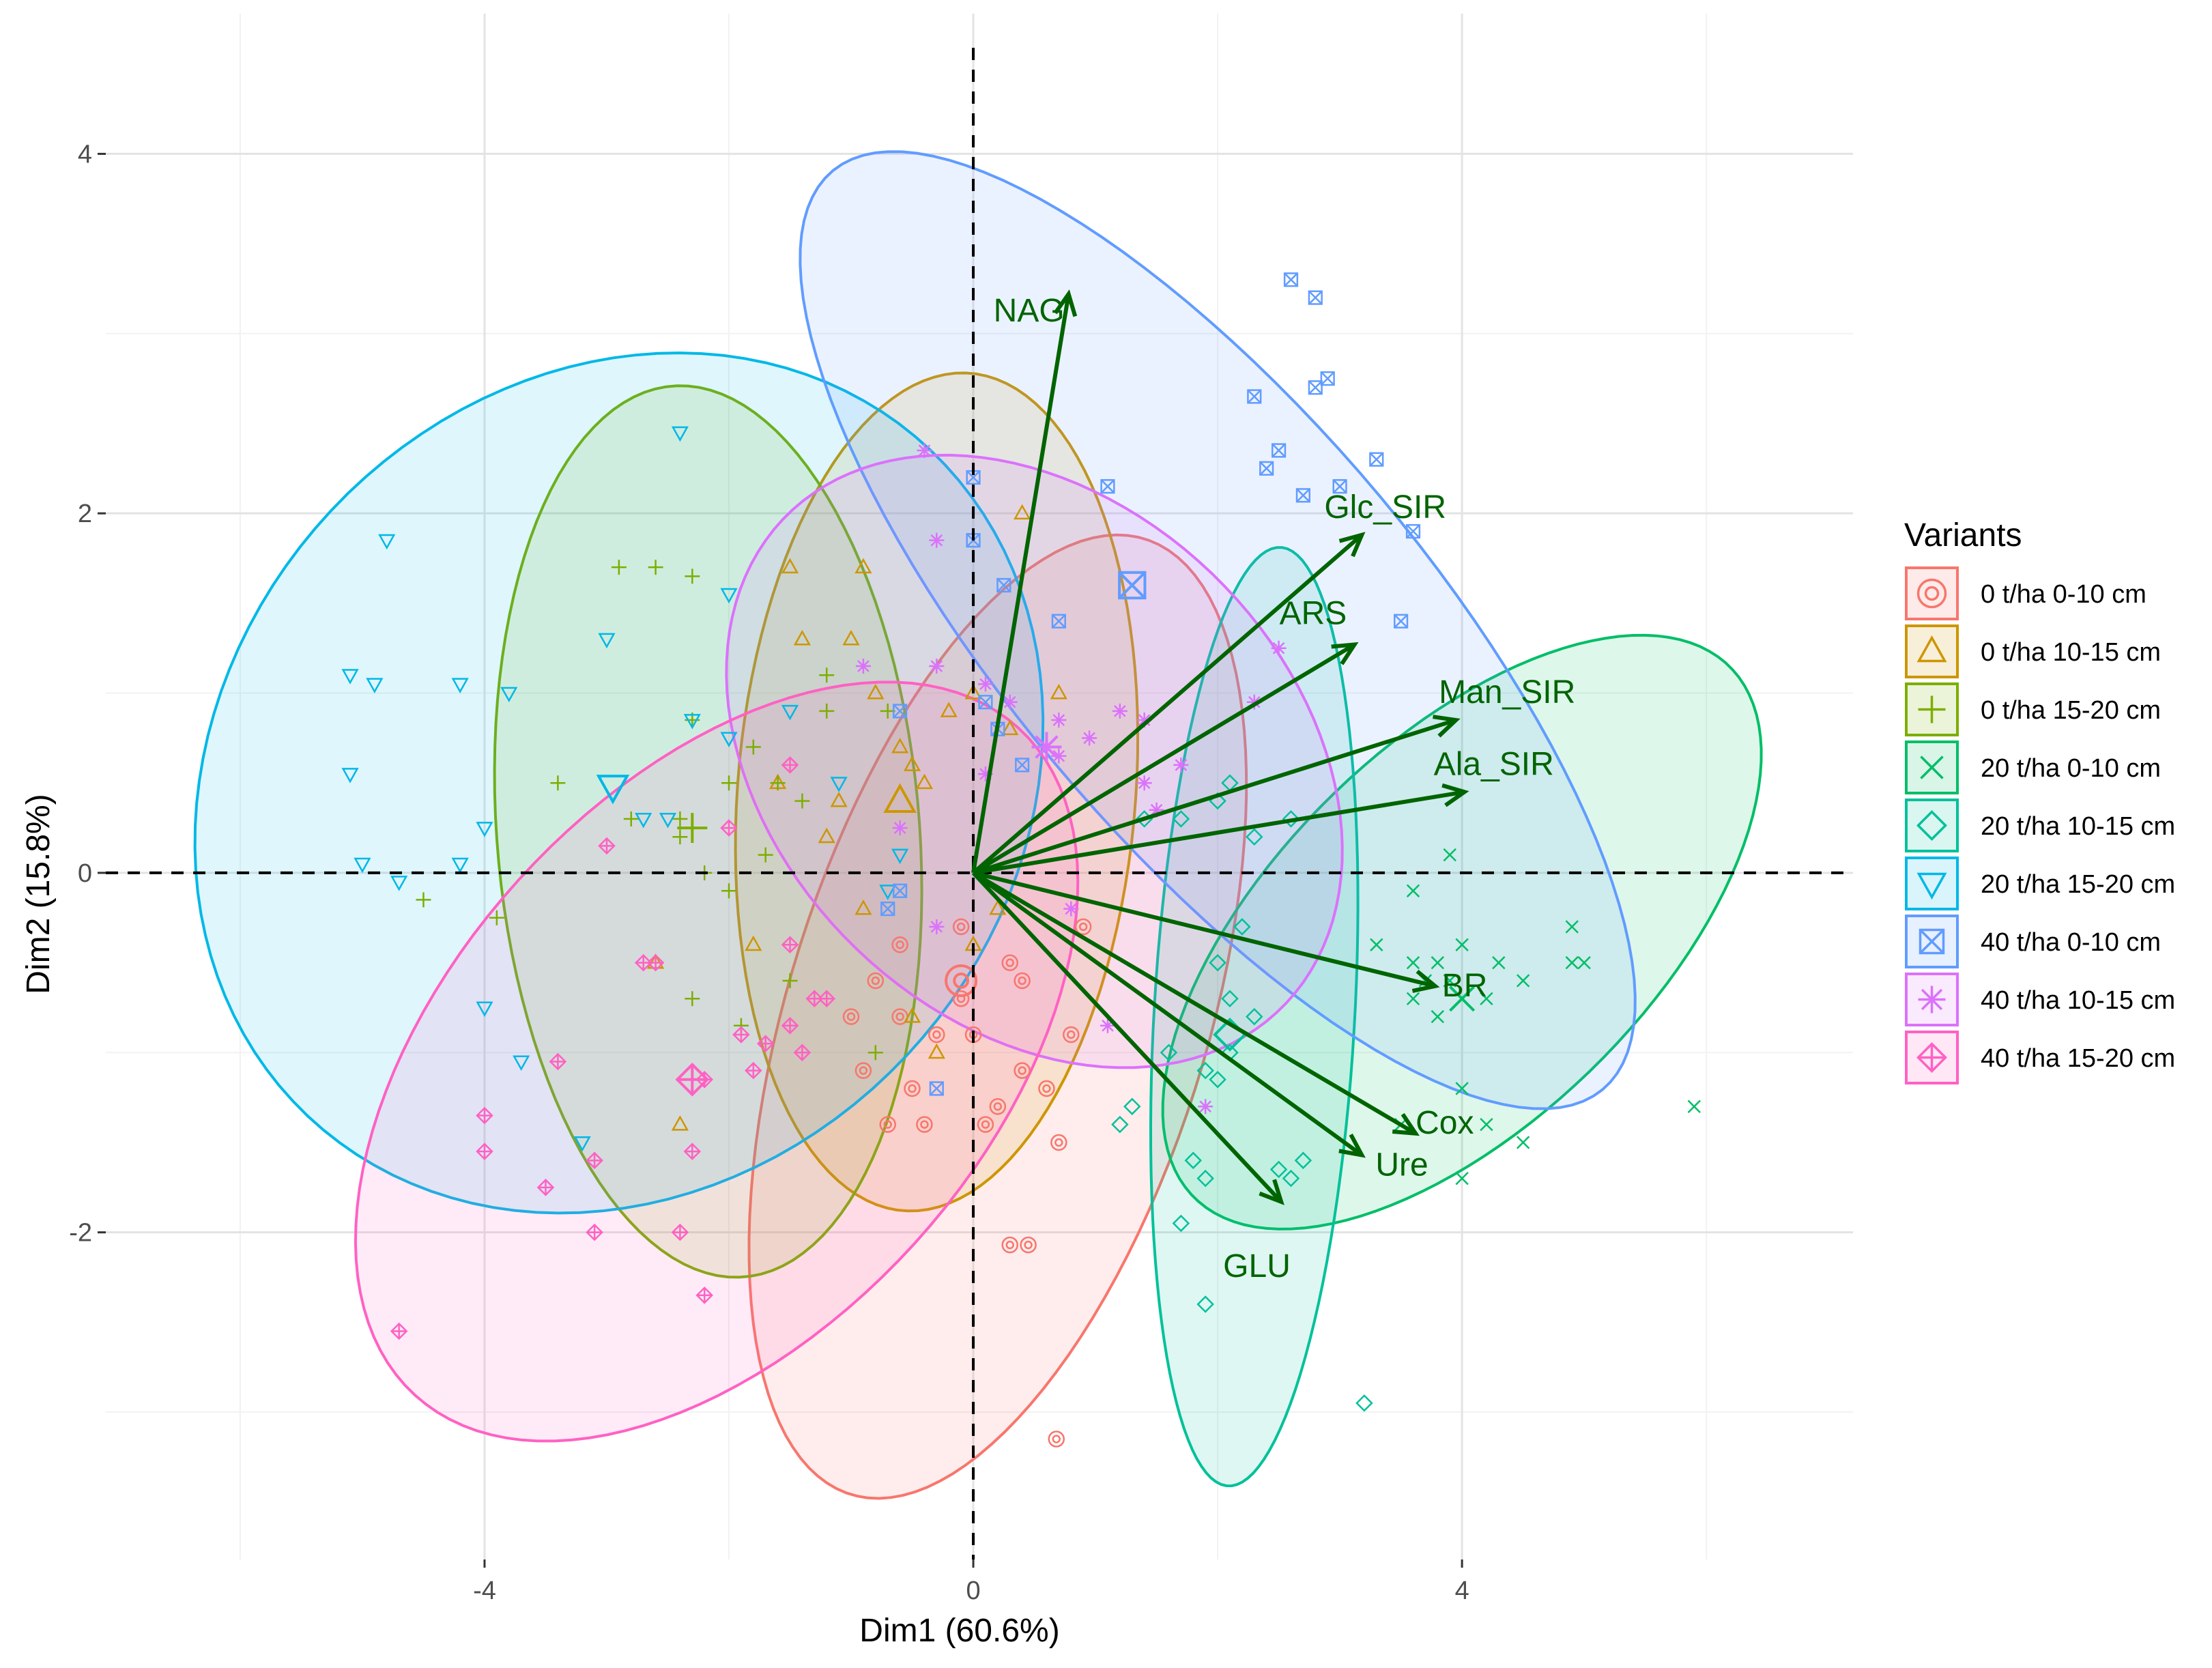  I want to click on legend-item: 0 t/ha 0-10 cm, so click(2026, 593).